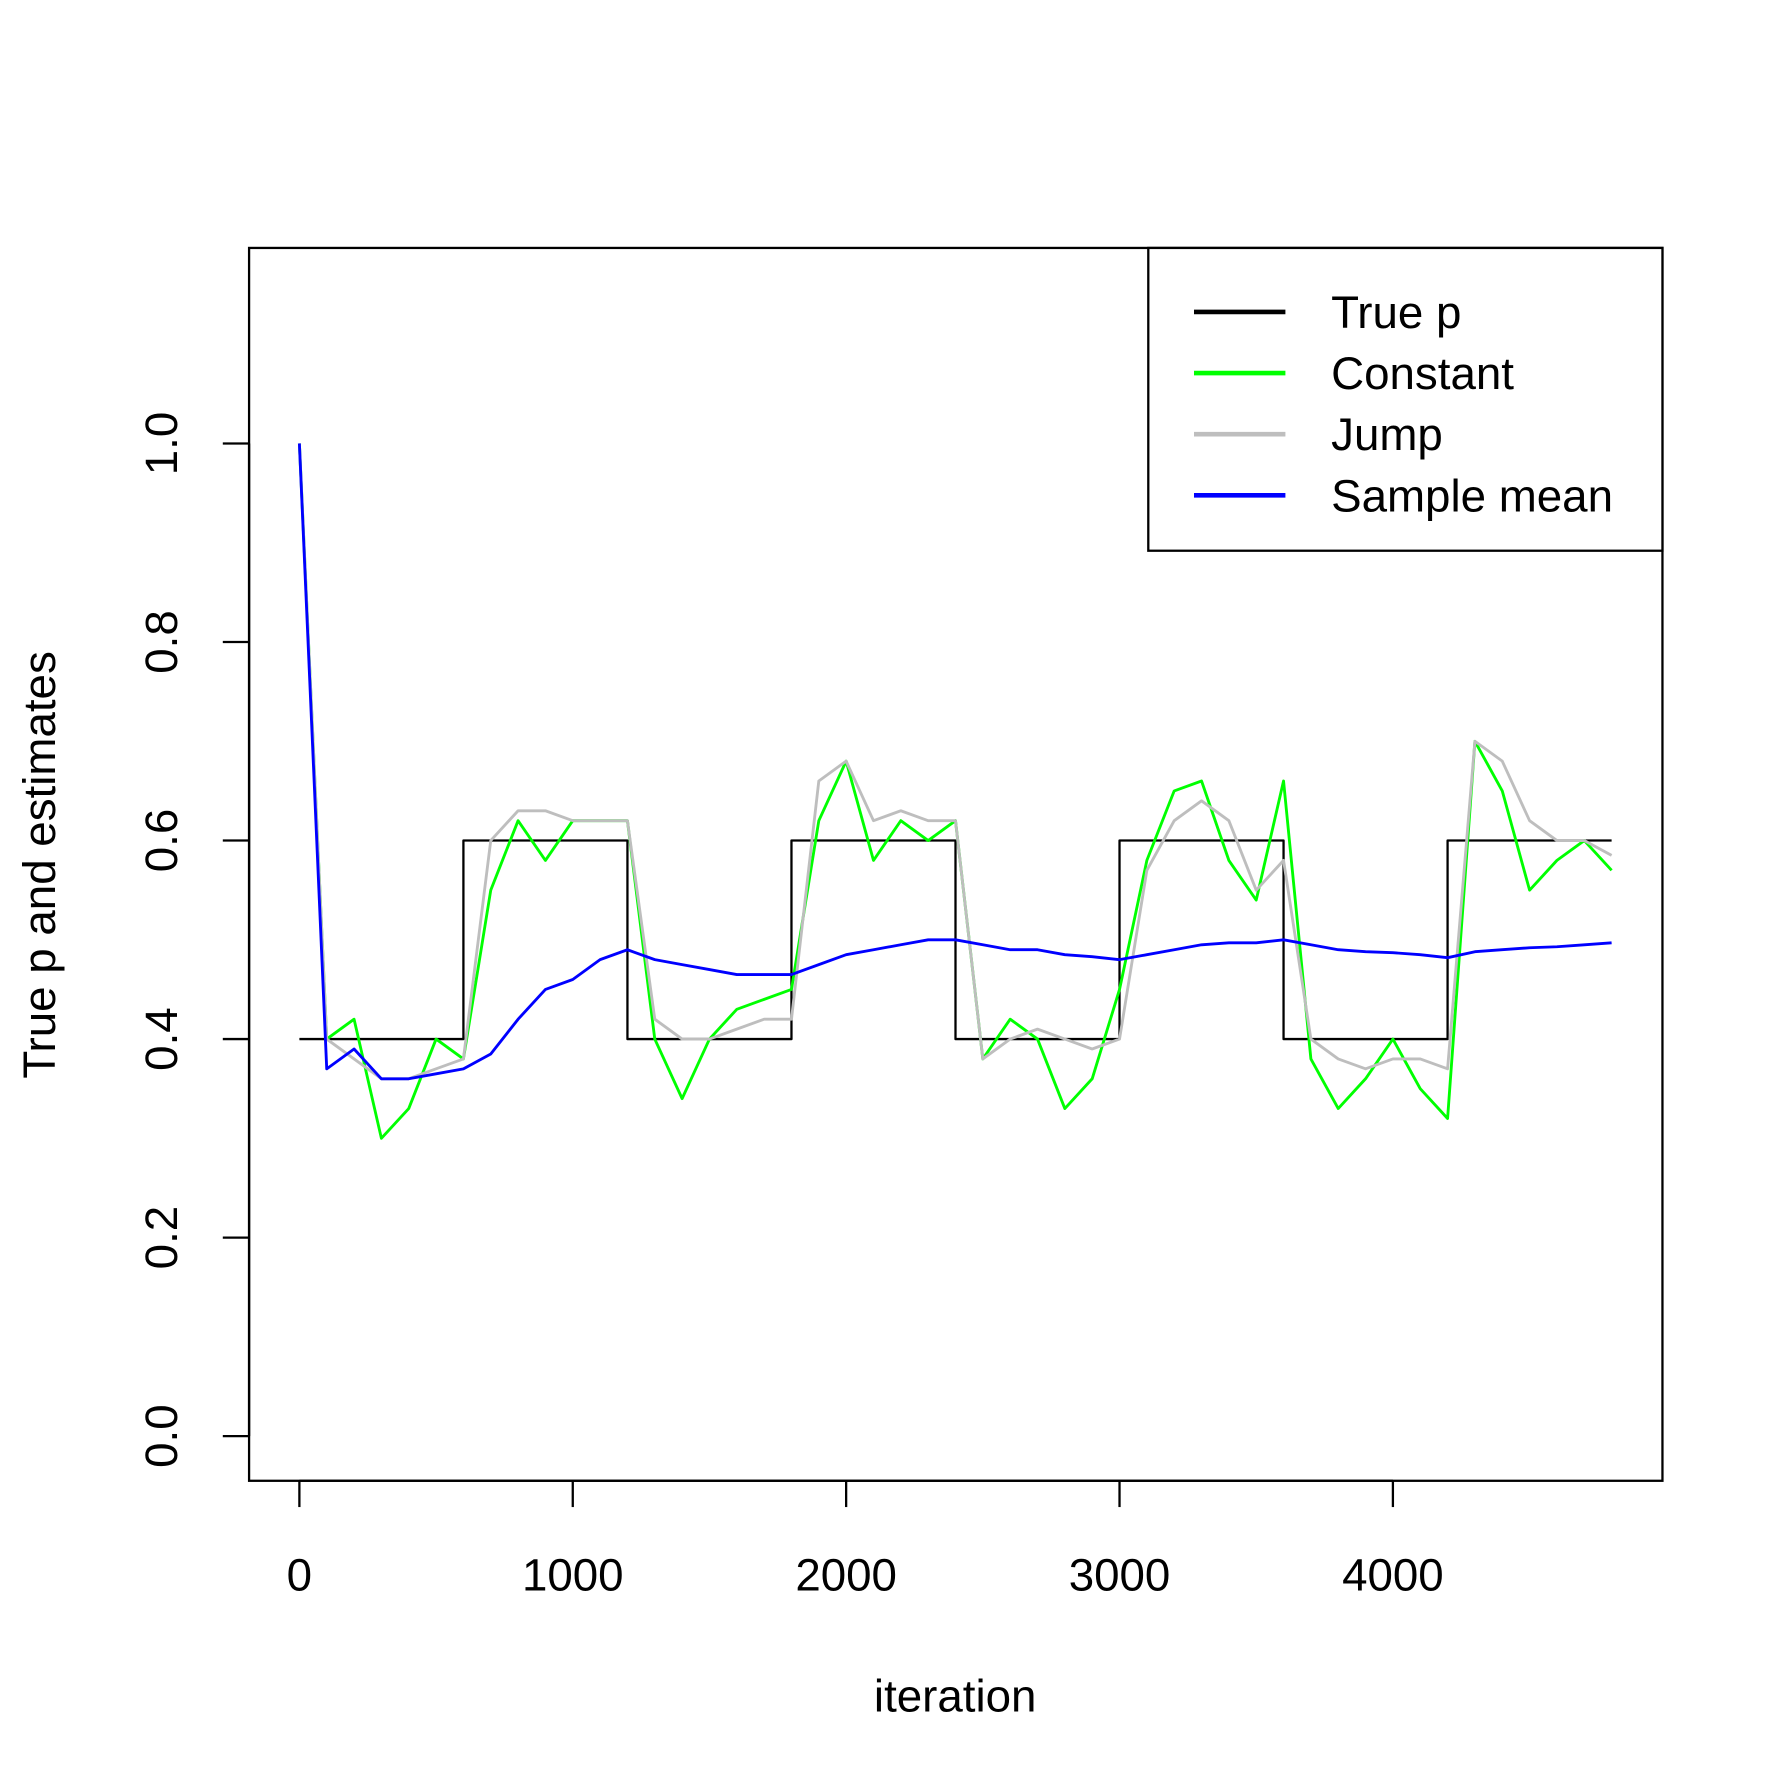 The width and height of the screenshot is (1771, 1771). I want to click on legend-box, so click(1405, 399).